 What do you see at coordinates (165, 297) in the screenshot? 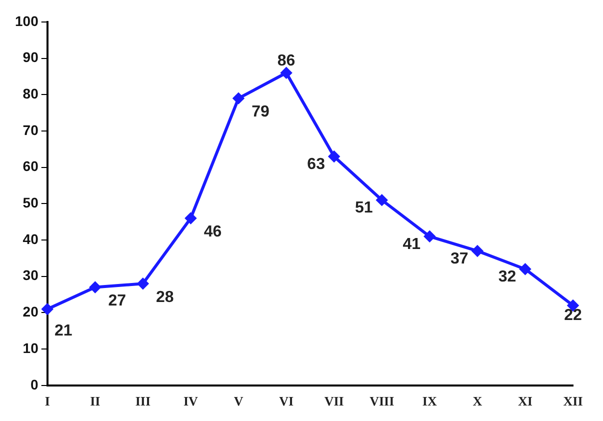
I see `data-label: 28` at bounding box center [165, 297].